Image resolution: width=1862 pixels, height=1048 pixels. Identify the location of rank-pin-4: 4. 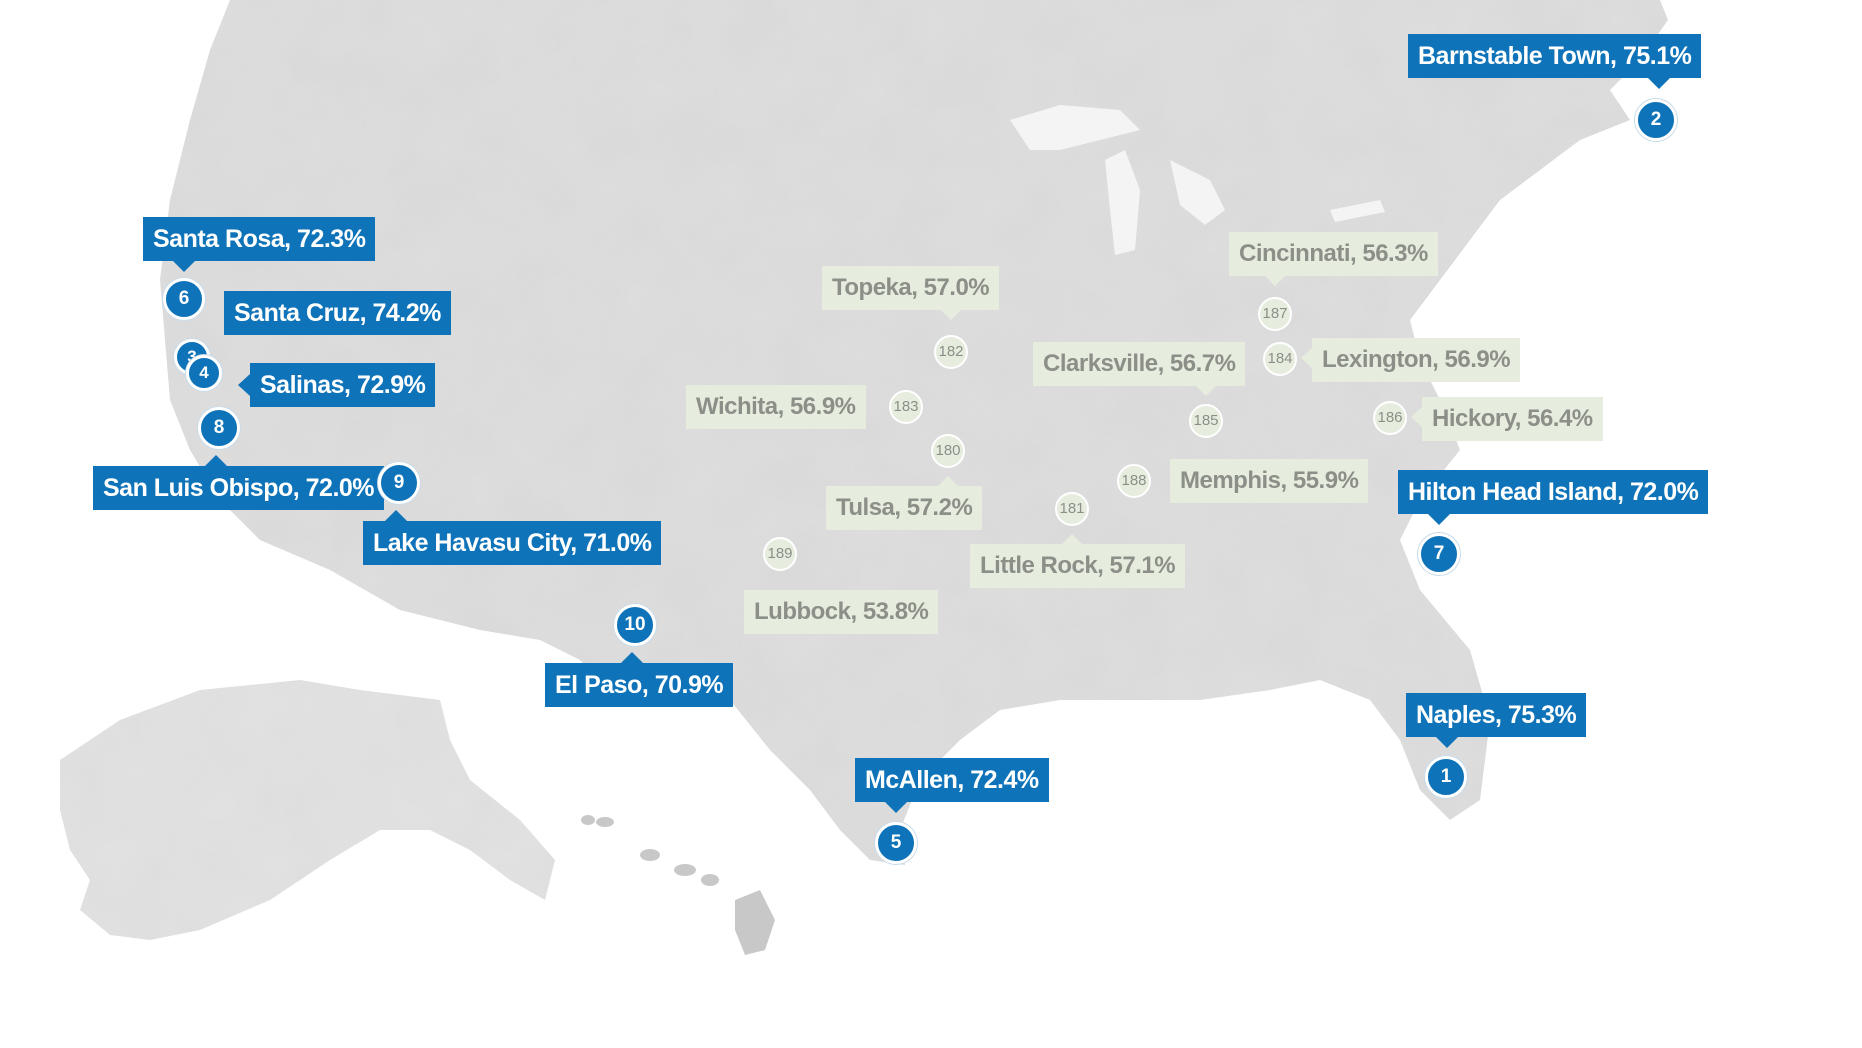
(204, 373).